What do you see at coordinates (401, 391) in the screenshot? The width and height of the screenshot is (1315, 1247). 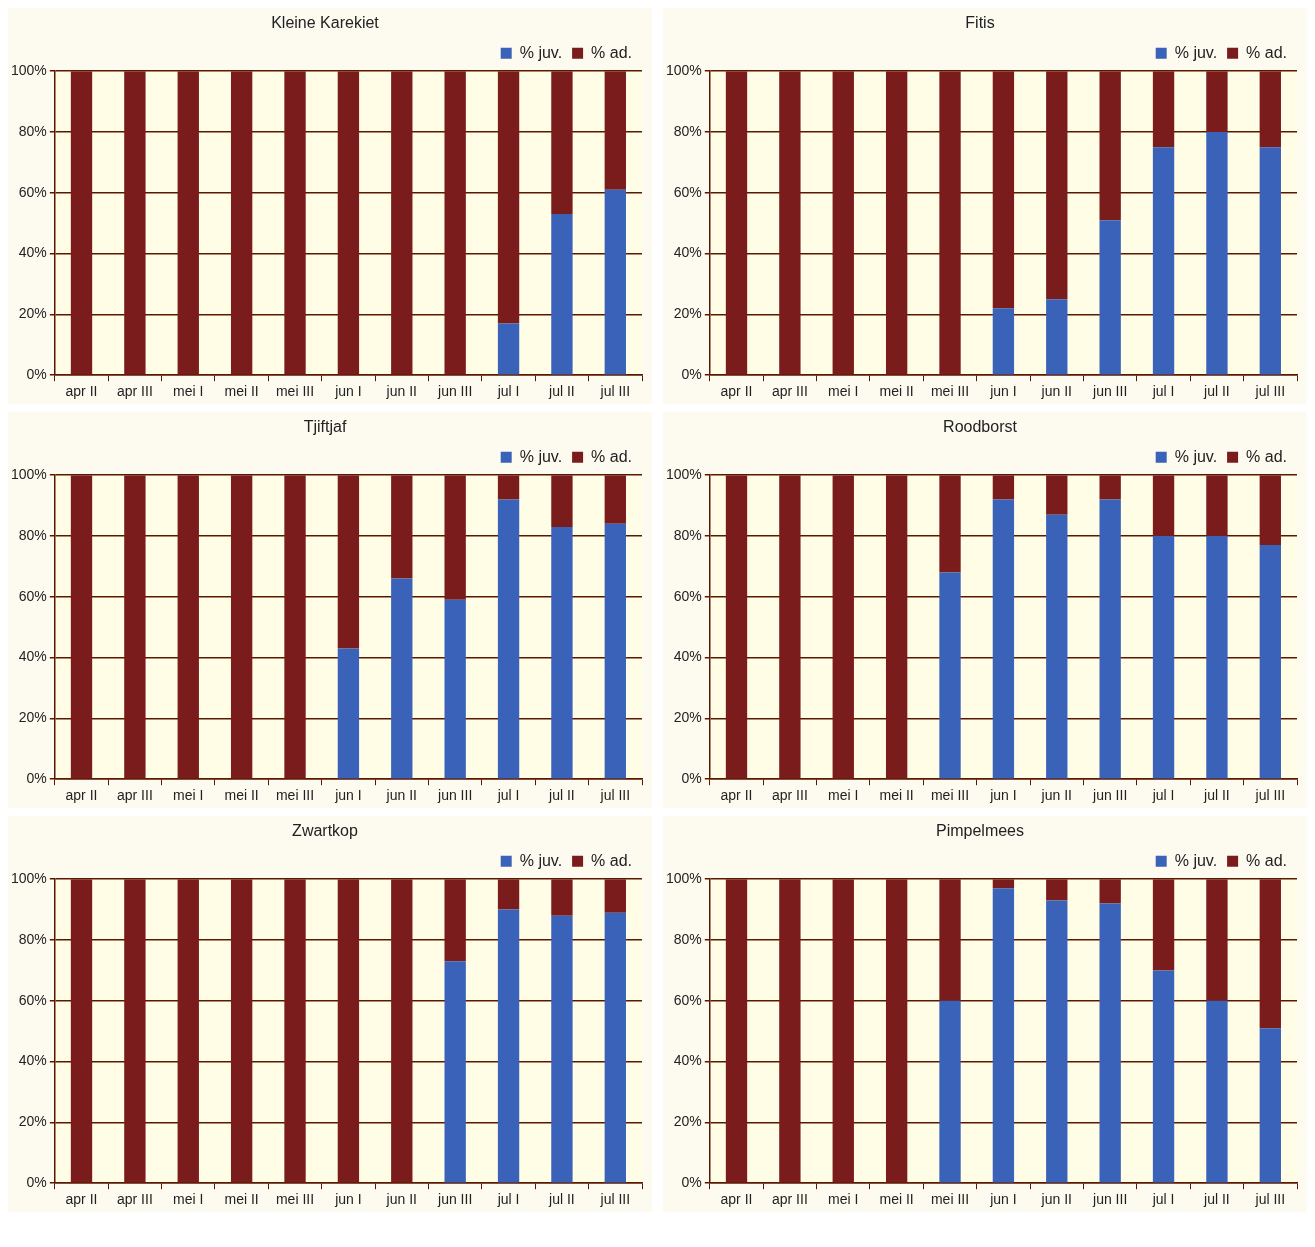 I see `x-tick-label: jun II` at bounding box center [401, 391].